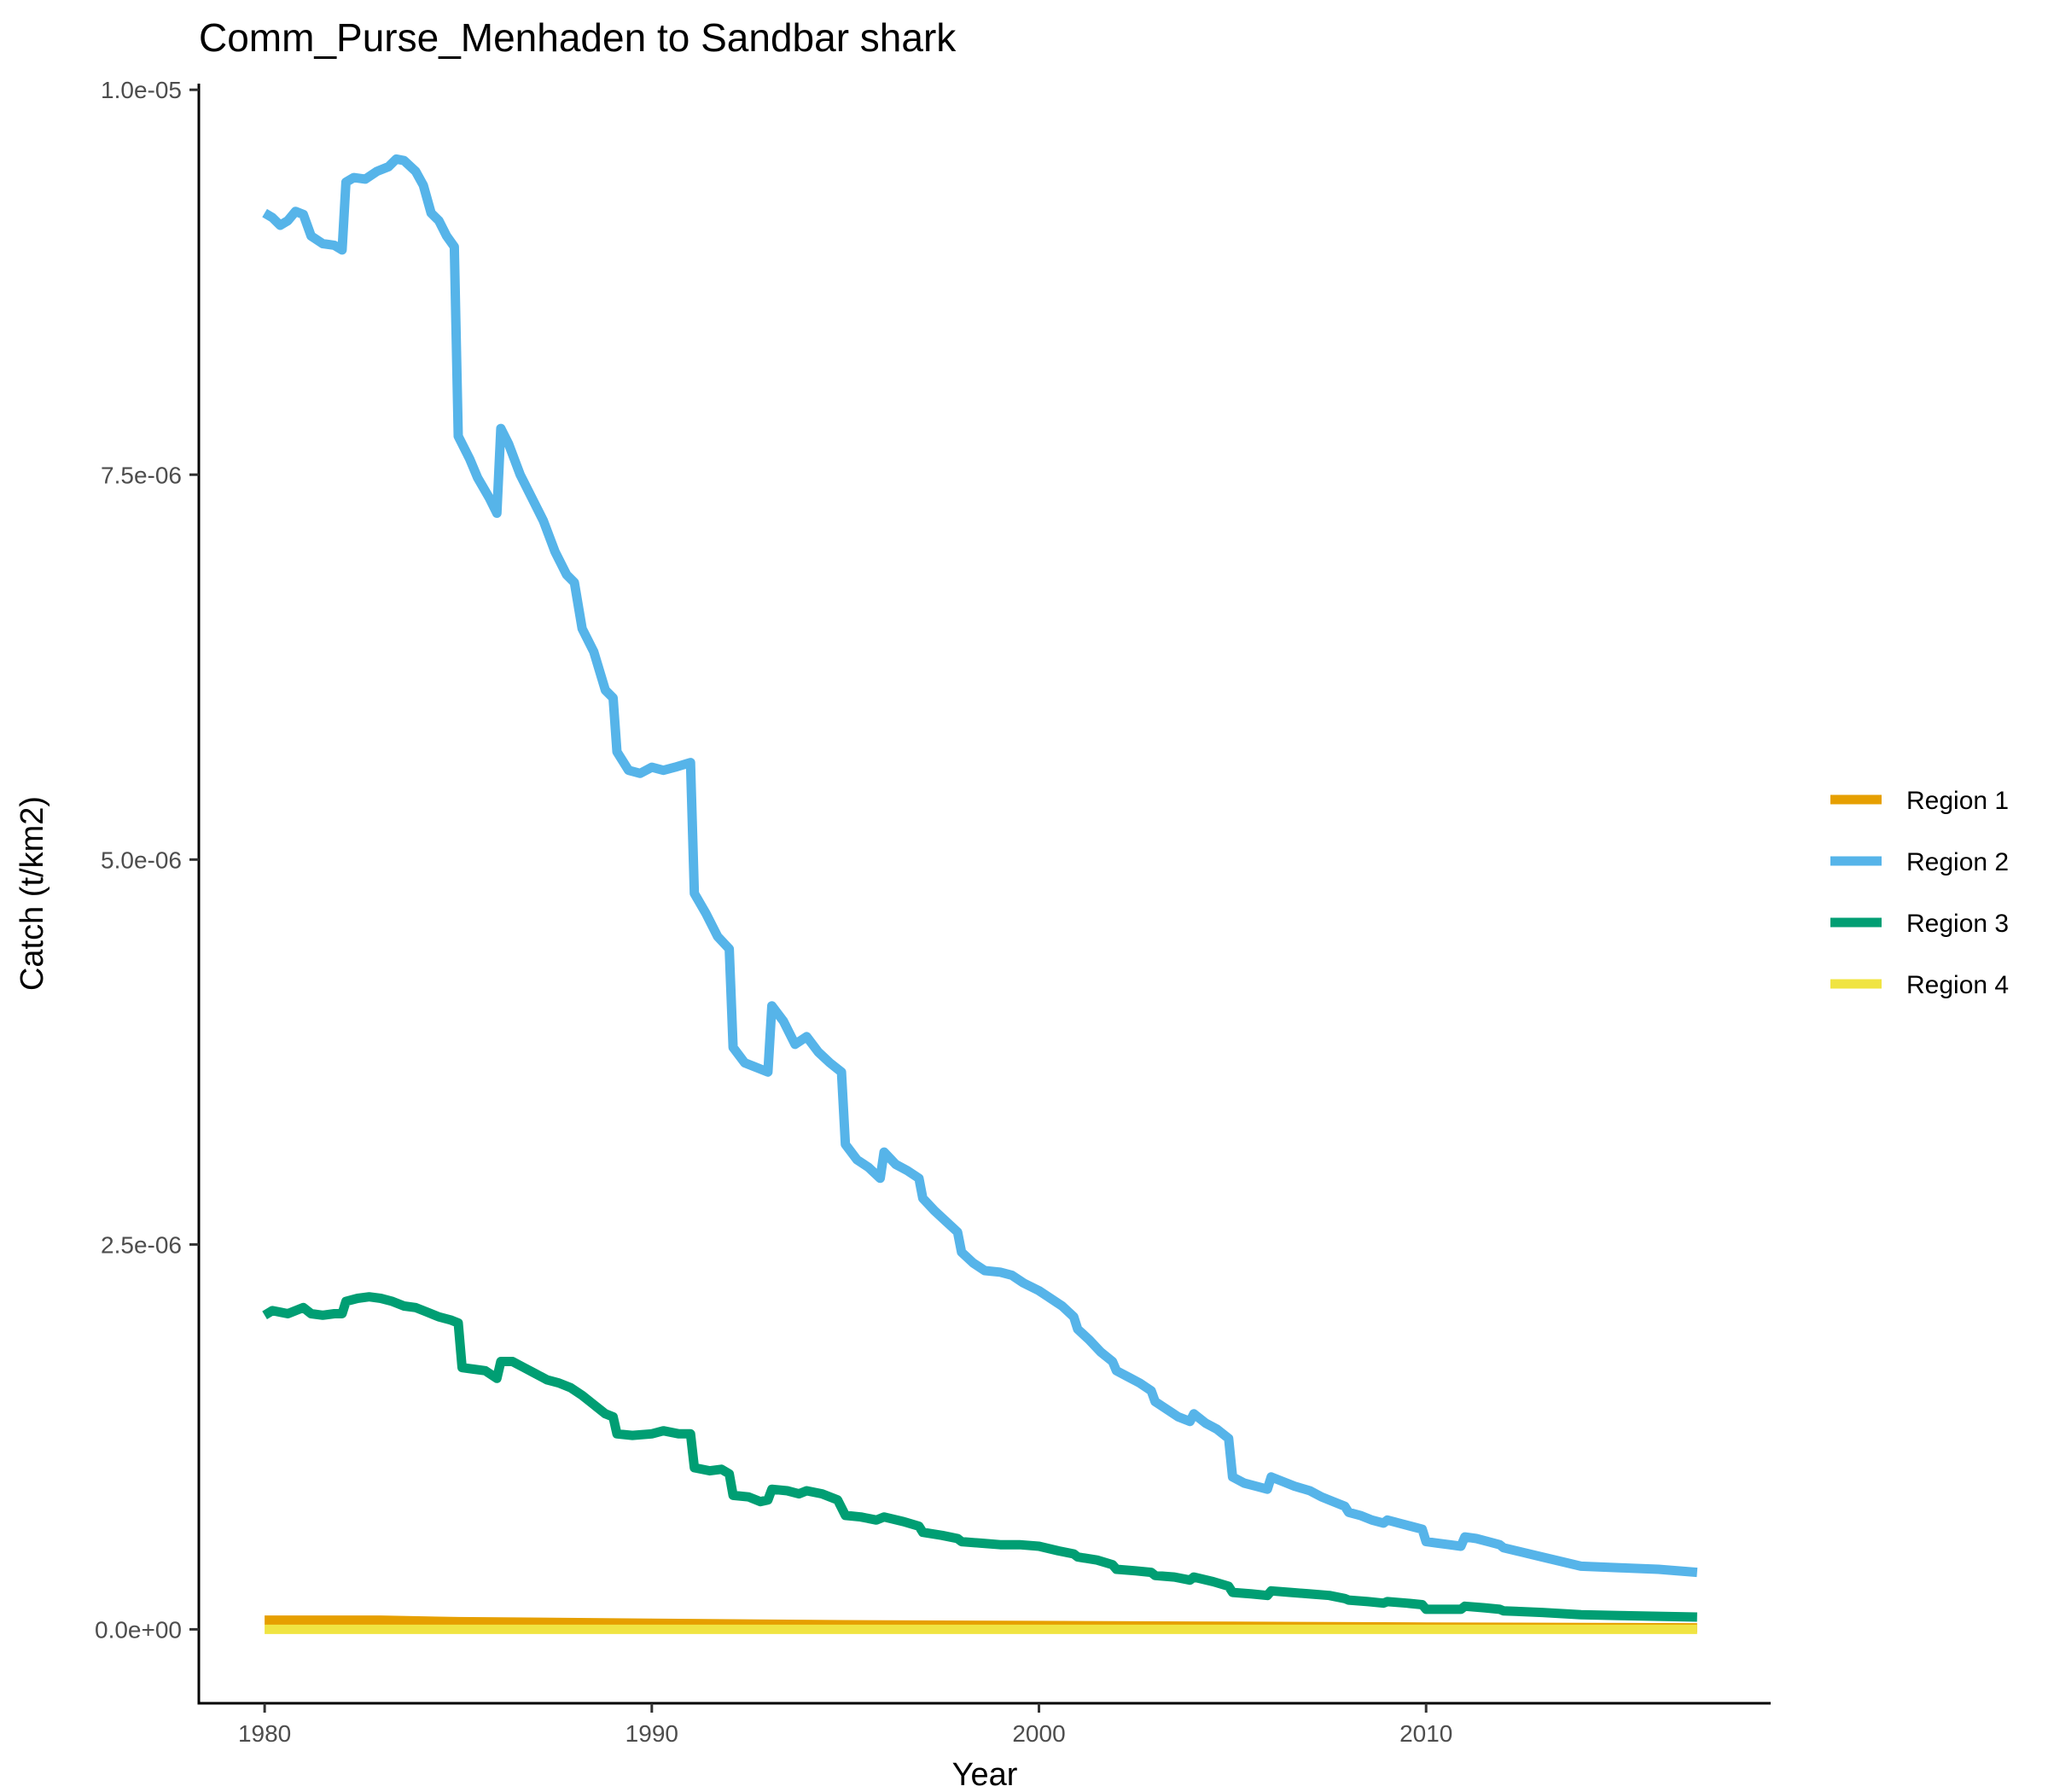 The height and width of the screenshot is (1792, 2048). What do you see at coordinates (141, 1244) in the screenshot?
I see `y-tick-label-1: 2.5e-06` at bounding box center [141, 1244].